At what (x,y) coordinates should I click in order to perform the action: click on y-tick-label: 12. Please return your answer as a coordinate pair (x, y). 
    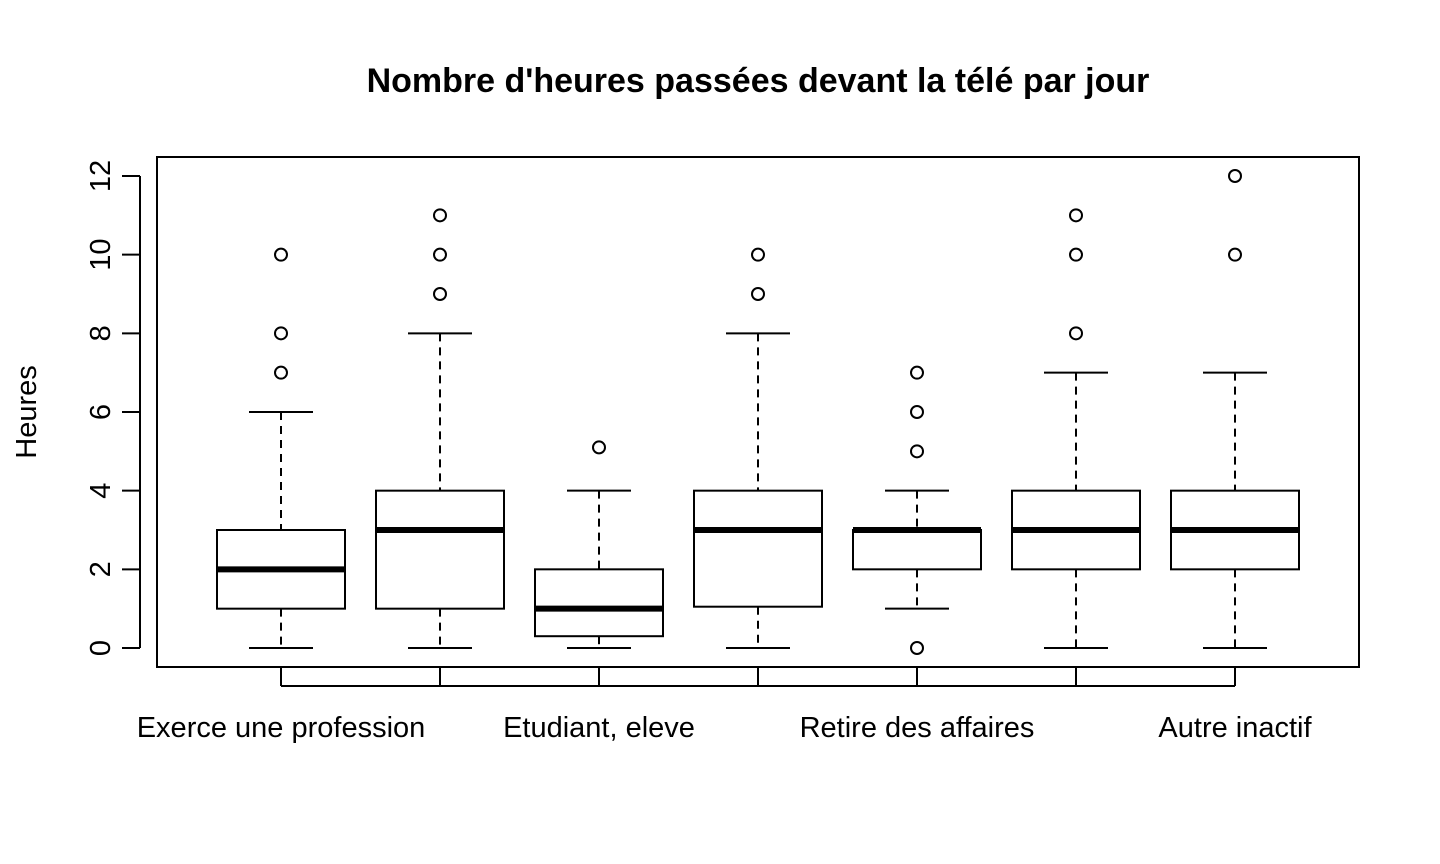
    Looking at the image, I should click on (101, 176).